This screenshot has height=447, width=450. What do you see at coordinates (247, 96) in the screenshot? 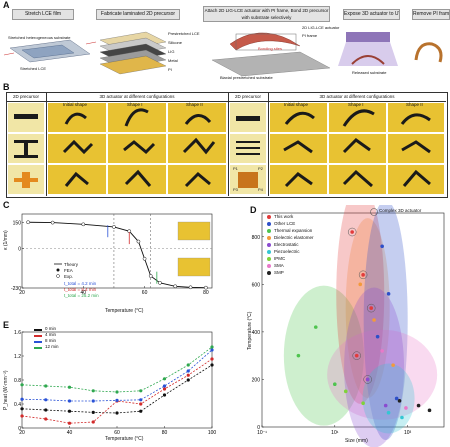
I see `header-2d-precursor-right: 2D precursor` at bounding box center [247, 96].